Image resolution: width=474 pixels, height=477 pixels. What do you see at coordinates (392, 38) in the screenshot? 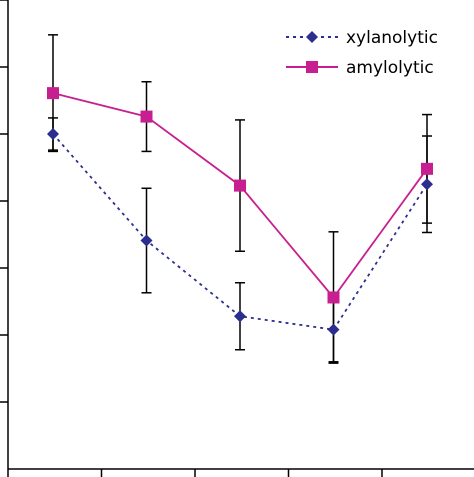
I see `legend-label-xylanolytic: xylanolytic` at bounding box center [392, 38].